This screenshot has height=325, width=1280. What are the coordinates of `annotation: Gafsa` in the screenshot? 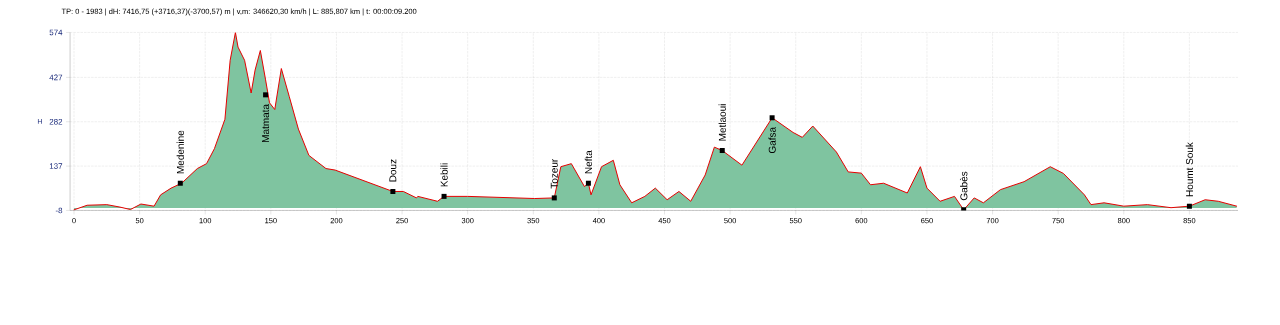 It's located at (772, 140).